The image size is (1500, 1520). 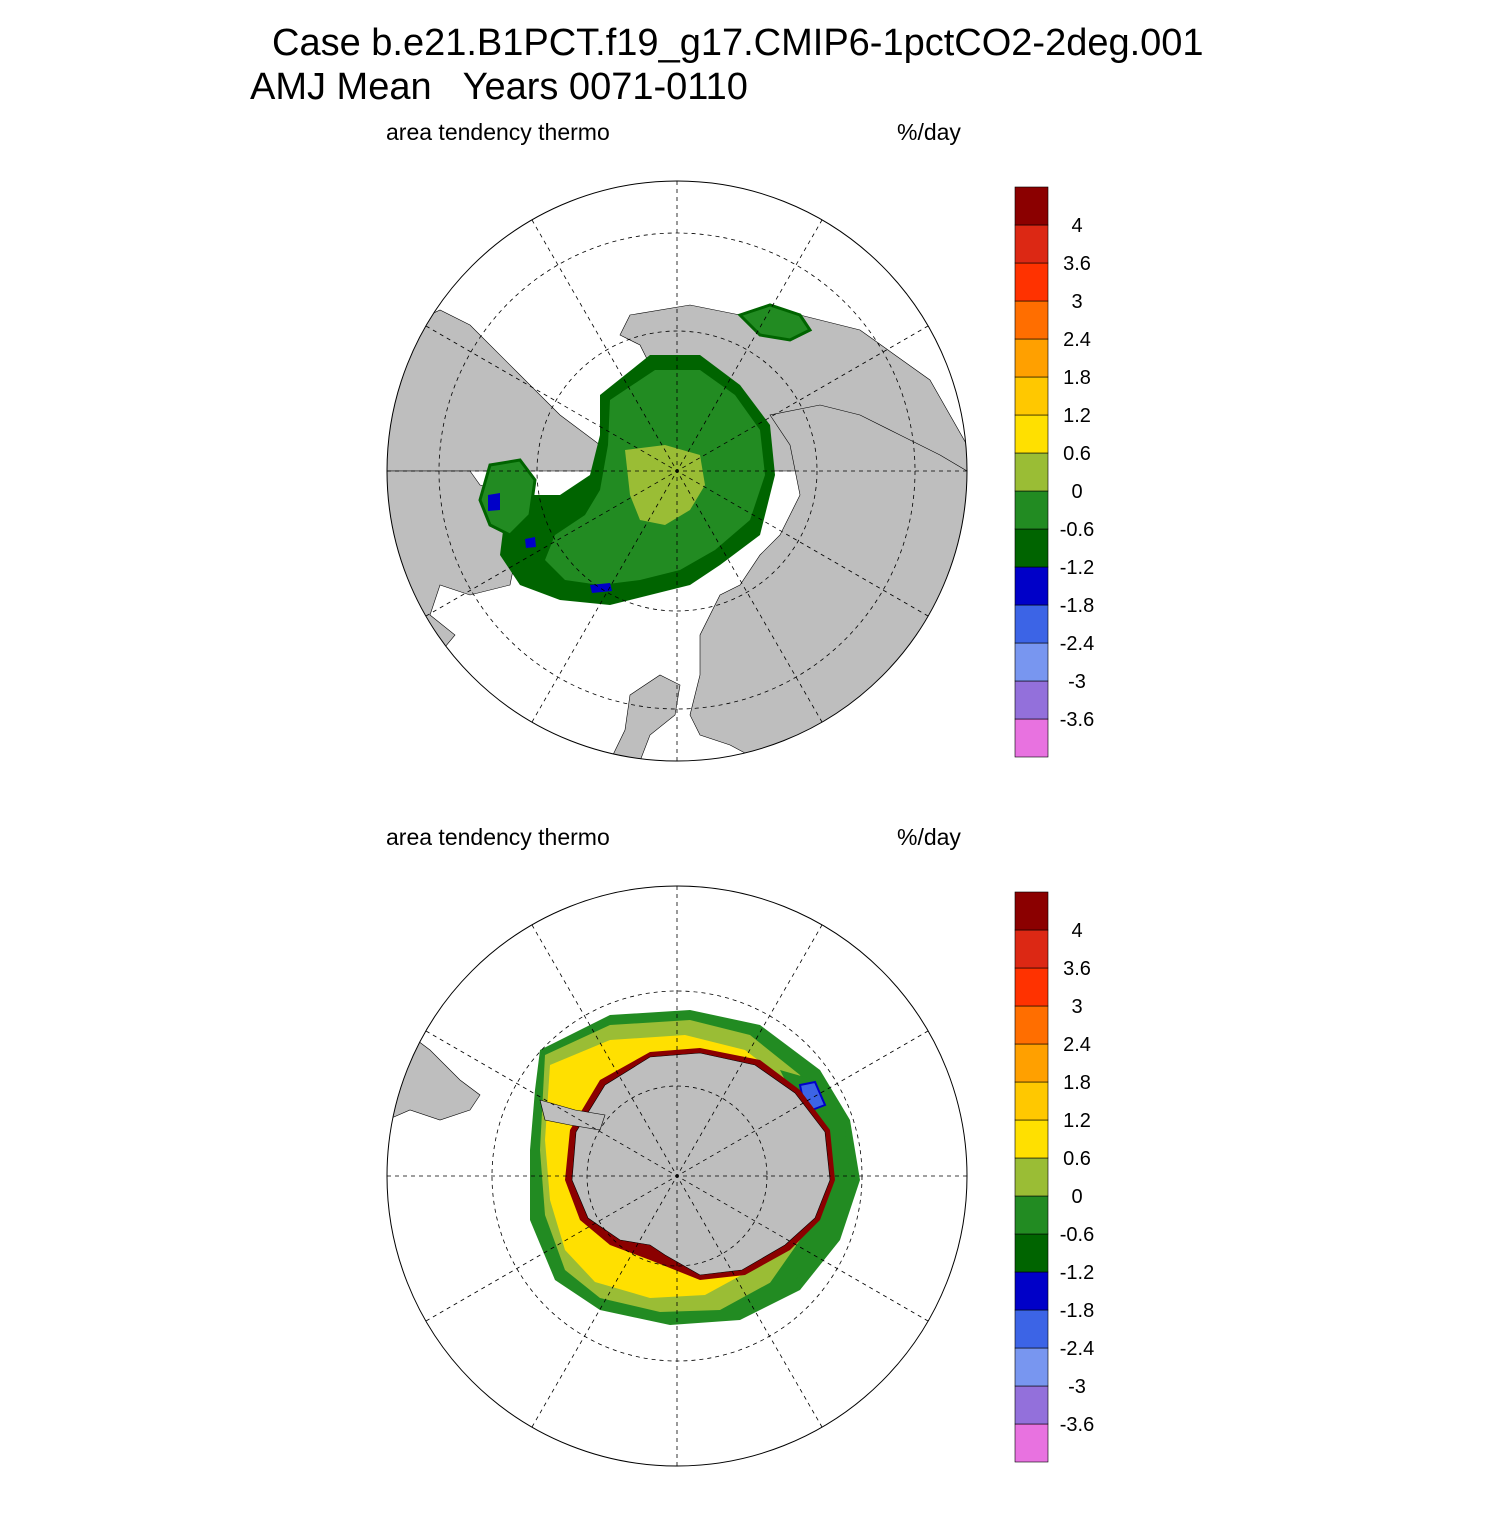 What do you see at coordinates (1077, 969) in the screenshot?
I see `south-colorbar-tick-label: 3.6` at bounding box center [1077, 969].